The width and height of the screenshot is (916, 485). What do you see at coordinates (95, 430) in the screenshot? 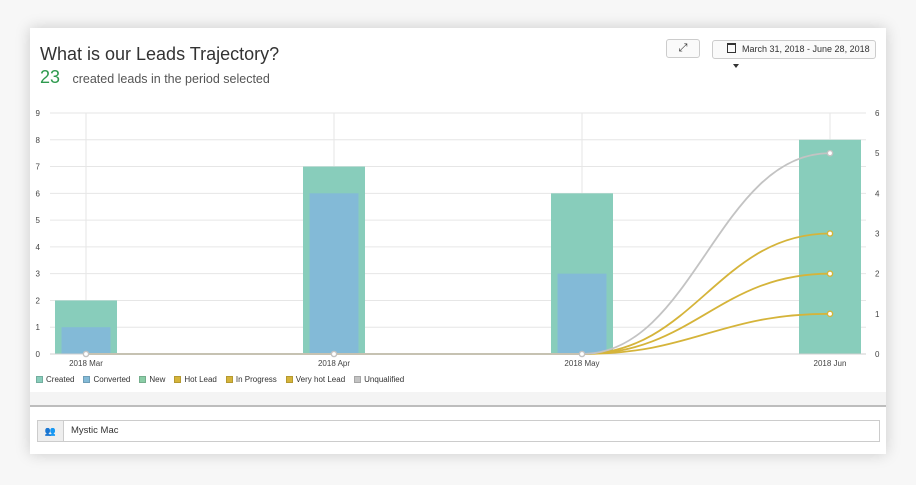
I see `owner-filter-value: Mystic Mac` at bounding box center [95, 430].